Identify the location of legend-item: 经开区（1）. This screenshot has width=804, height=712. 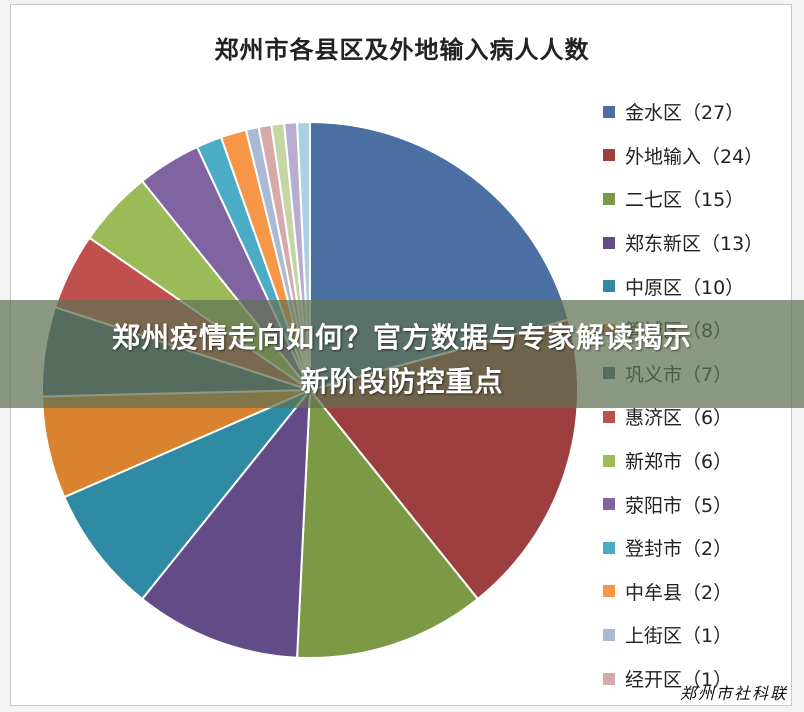
(683, 679).